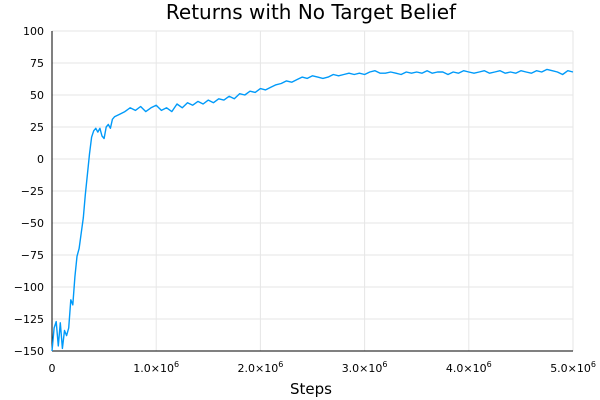 This screenshot has width=600, height=400. What do you see at coordinates (32, 191) in the screenshot?
I see `y-tick-label: −25` at bounding box center [32, 191].